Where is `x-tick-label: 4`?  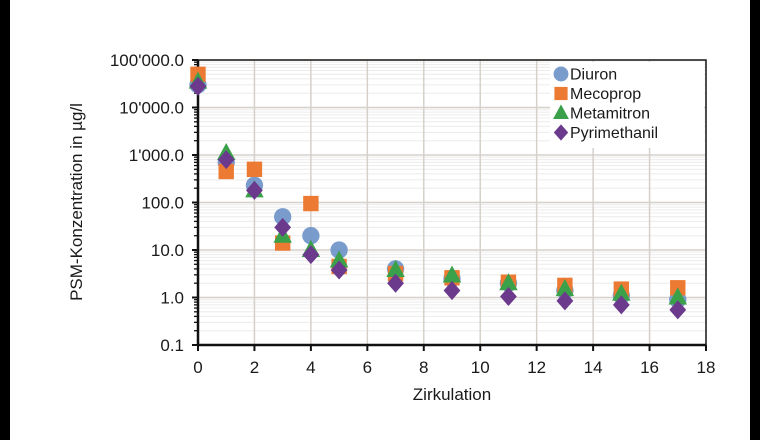
x-tick-label: 4 is located at coordinates (310, 367).